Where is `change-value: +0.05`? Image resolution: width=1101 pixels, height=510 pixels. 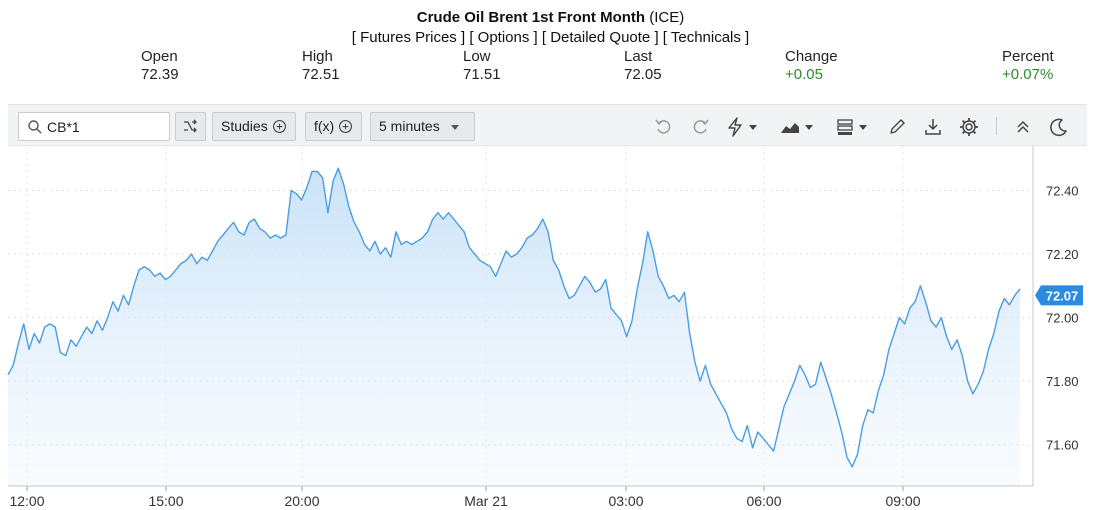
change-value: +0.05 is located at coordinates (804, 74).